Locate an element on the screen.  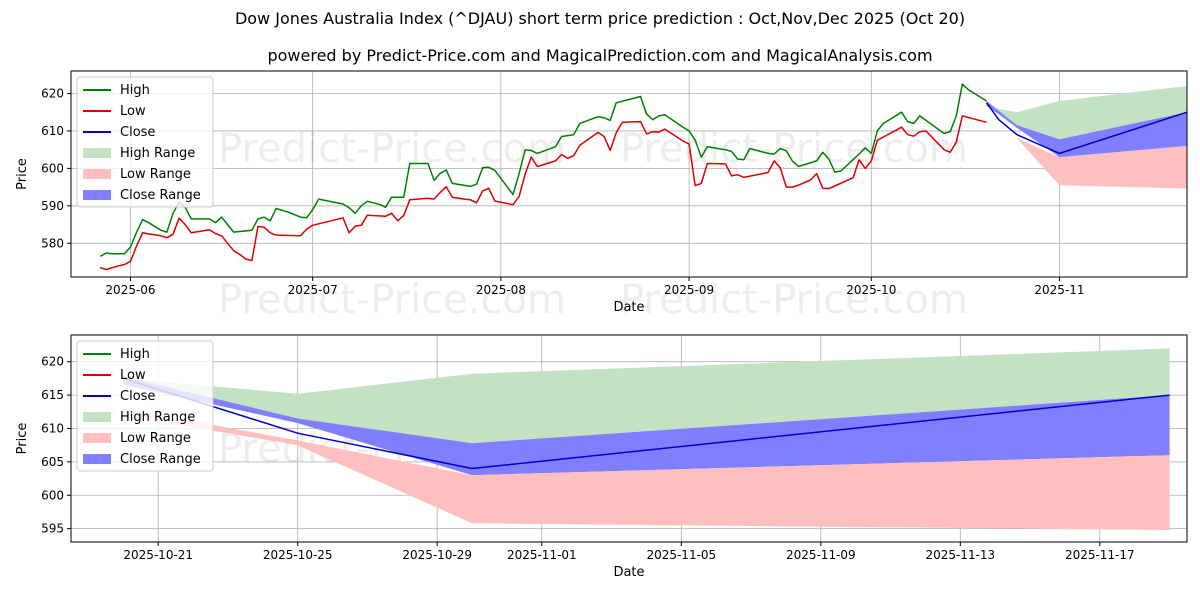
x-tick-label: 2025-10-29 is located at coordinates (437, 555).